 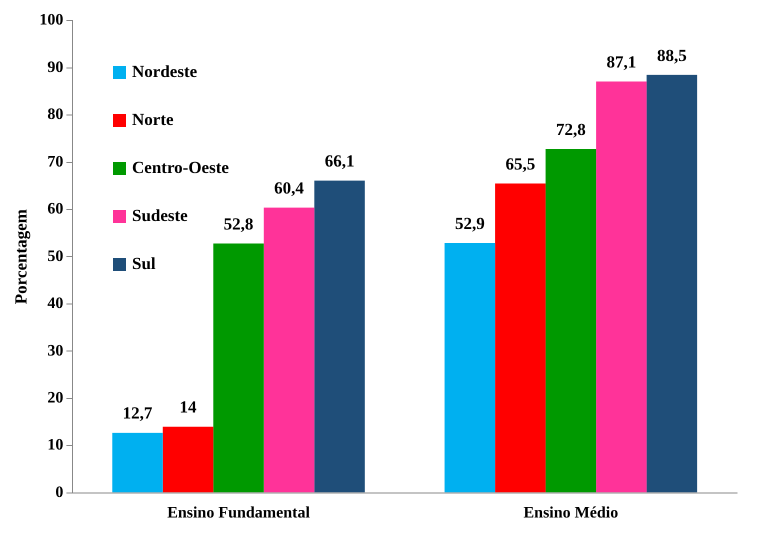 What do you see at coordinates (189, 407) in the screenshot?
I see `data-label: 14` at bounding box center [189, 407].